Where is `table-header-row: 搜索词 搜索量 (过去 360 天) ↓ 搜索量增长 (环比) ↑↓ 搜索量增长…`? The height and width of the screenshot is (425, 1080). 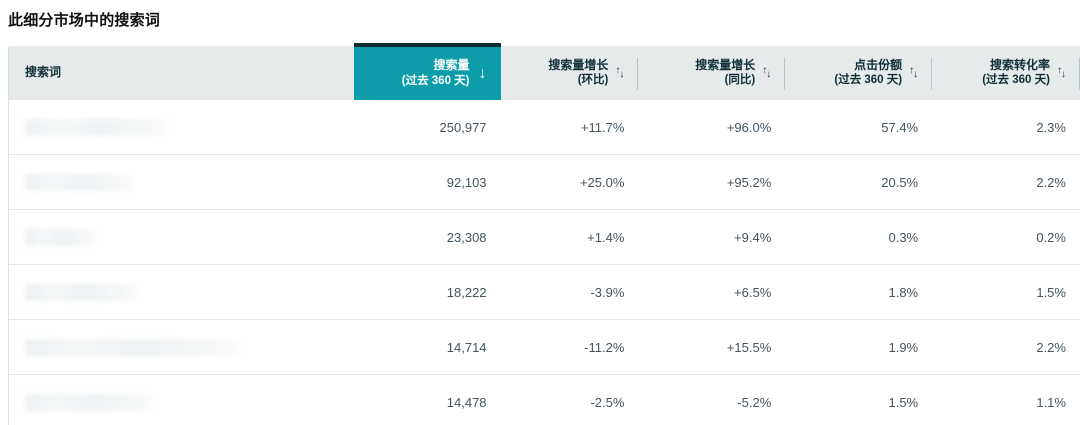 table-header-row: 搜索词 搜索量 (过去 360 天) ↓ 搜索量增长 (环比) ↑↓ 搜索量增长… is located at coordinates (544, 71).